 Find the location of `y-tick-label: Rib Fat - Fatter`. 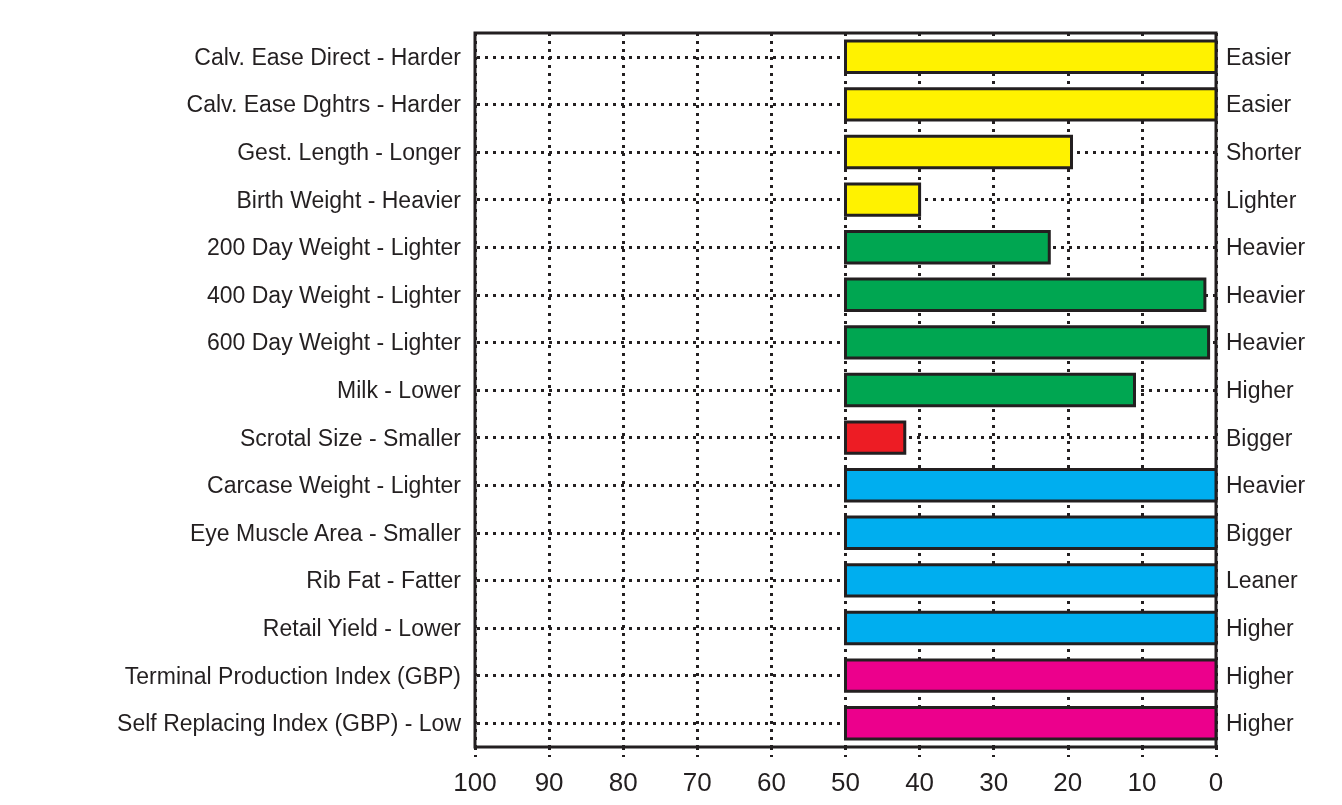

y-tick-label: Rib Fat - Fatter is located at coordinates (384, 580).